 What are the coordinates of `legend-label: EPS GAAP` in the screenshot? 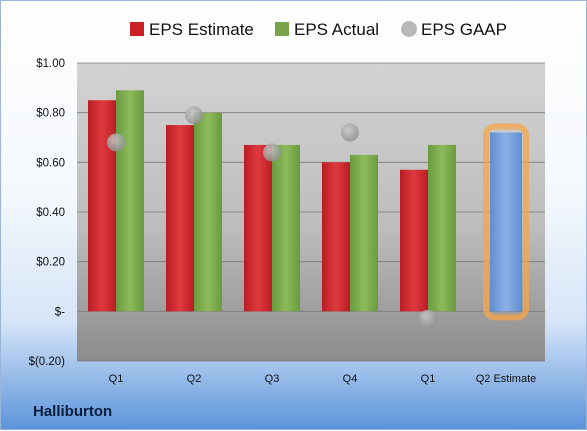 It's located at (464, 29).